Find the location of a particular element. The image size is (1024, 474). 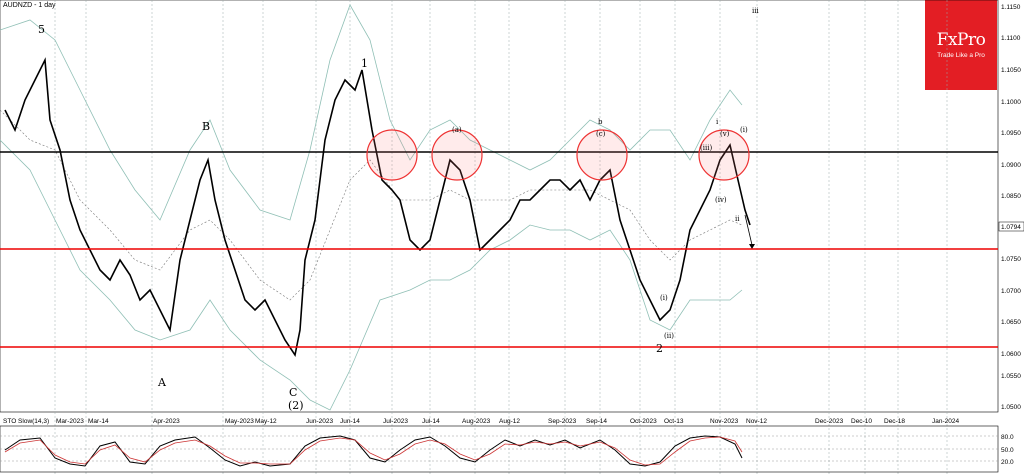

svg-text: 5 is located at coordinates (41, 29).